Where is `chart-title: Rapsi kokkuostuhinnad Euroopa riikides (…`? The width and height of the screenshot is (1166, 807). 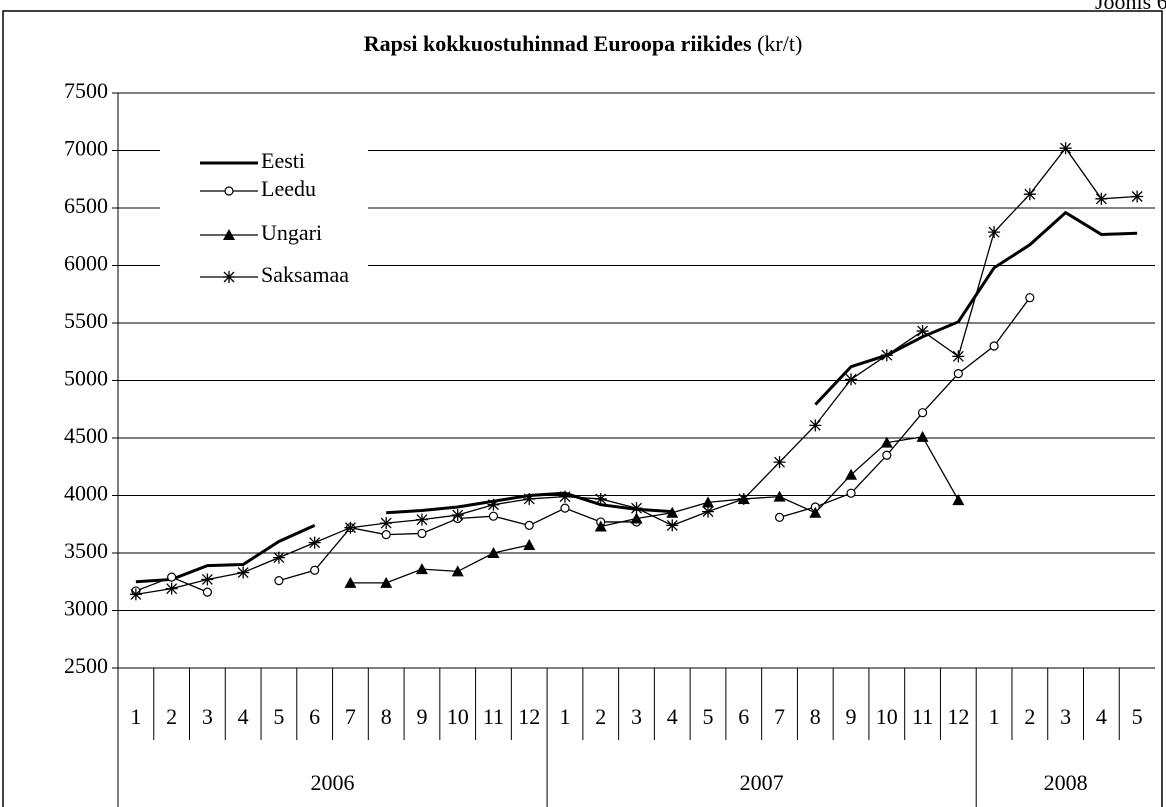 chart-title: Rapsi kokkuostuhinnad Euroopa riikides (… is located at coordinates (583, 43).